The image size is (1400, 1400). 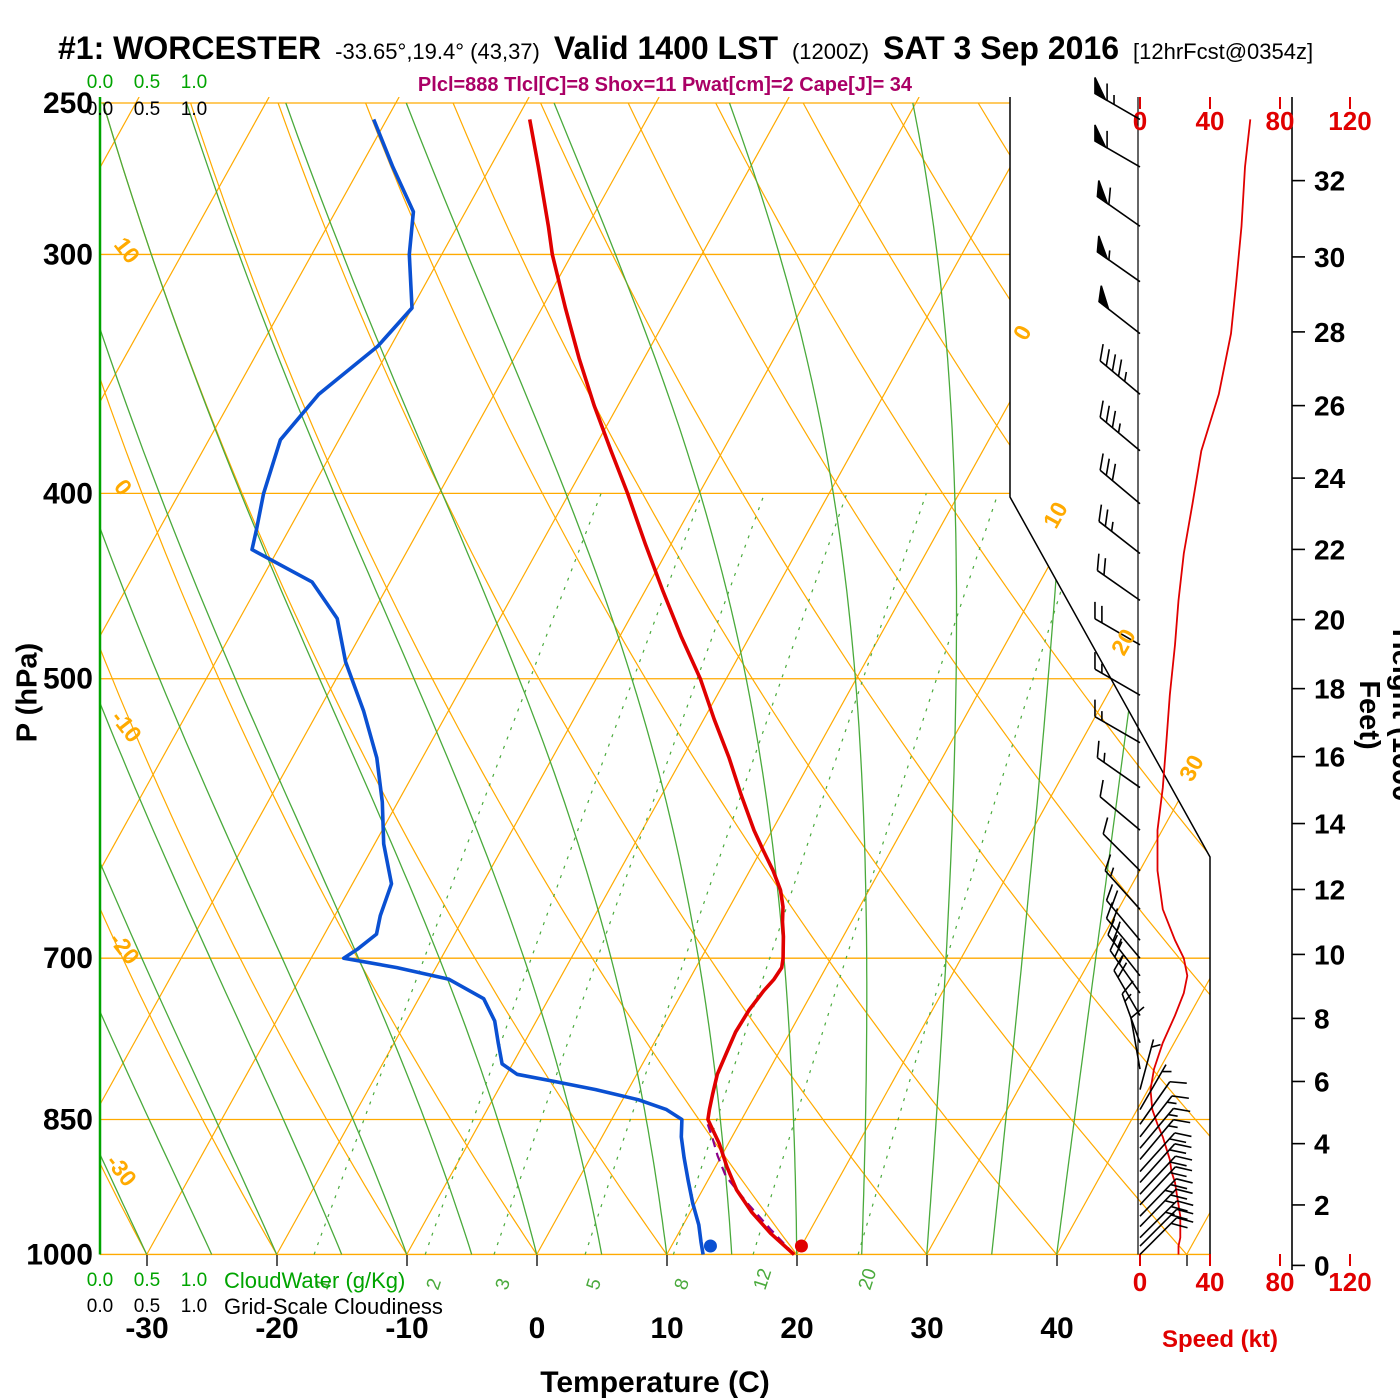 What do you see at coordinates (503, 1284) in the screenshot?
I see `svg-text: 3` at bounding box center [503, 1284].